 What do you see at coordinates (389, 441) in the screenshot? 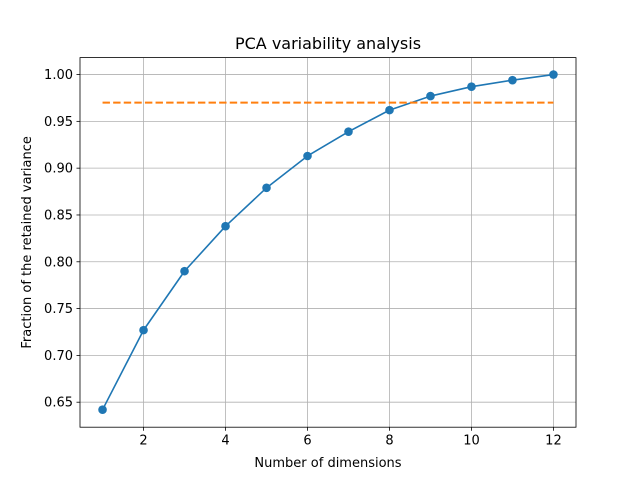
I see `x-tick-label: 8` at bounding box center [389, 441].